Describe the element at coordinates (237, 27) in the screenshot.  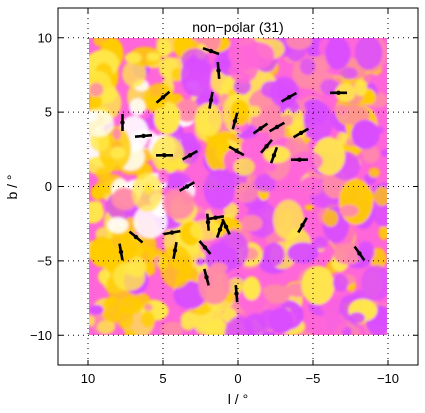
I see `chart-title: non−polar (31)` at that location.